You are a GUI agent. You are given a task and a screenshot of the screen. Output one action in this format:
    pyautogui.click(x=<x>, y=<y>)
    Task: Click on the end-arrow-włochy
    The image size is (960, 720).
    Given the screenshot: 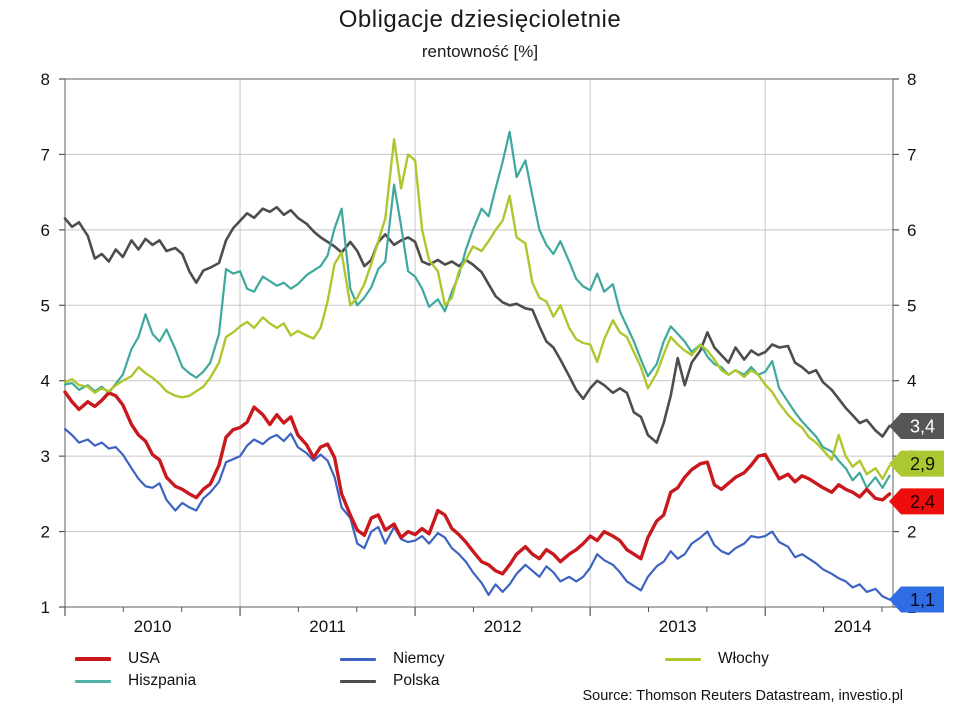 What is the action you would take?
    pyautogui.click(x=916, y=463)
    